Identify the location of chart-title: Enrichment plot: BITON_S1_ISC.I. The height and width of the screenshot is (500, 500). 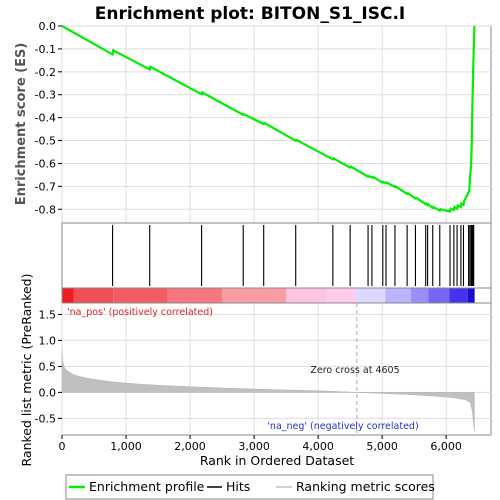
(250, 14).